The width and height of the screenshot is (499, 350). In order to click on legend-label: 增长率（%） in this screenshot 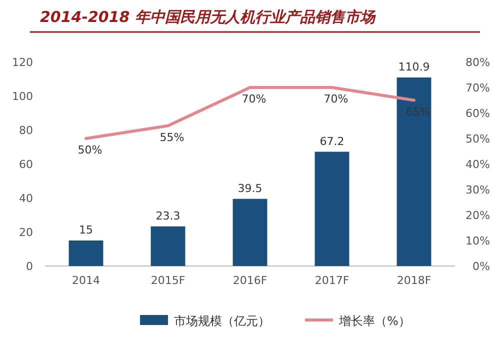, I will do `click(374, 321)`.